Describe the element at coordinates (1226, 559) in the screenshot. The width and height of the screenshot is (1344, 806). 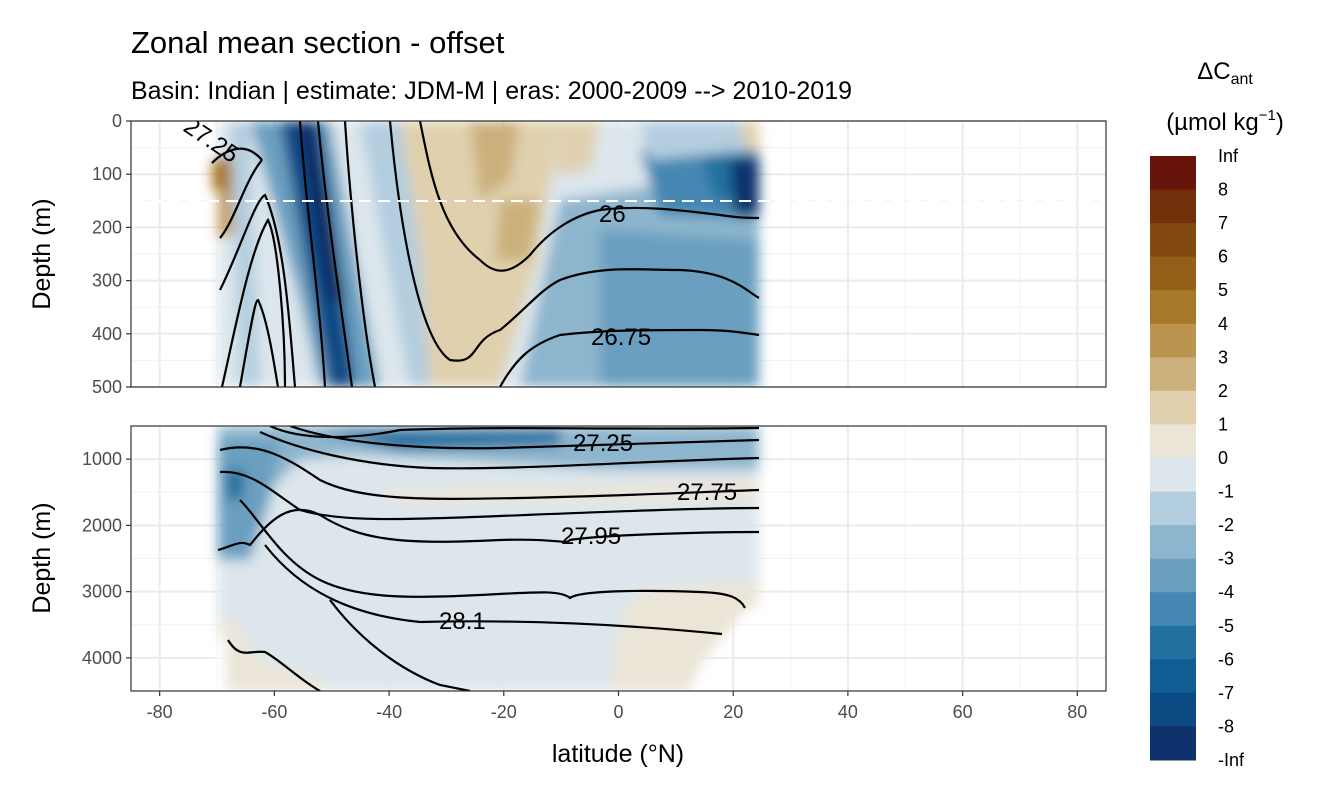
I see `legend-break-label: -3` at that location.